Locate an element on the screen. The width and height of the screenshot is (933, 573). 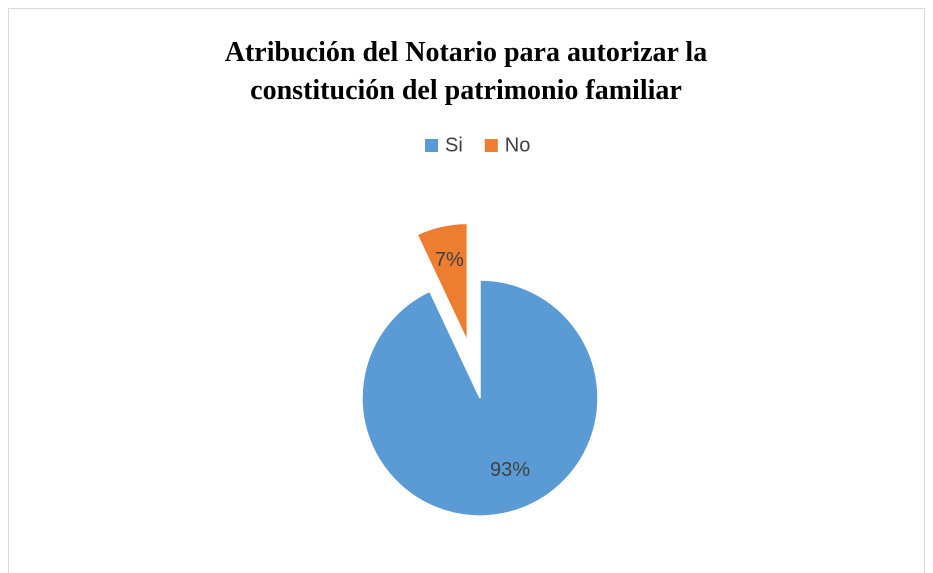
legend-label: No is located at coordinates (518, 145).